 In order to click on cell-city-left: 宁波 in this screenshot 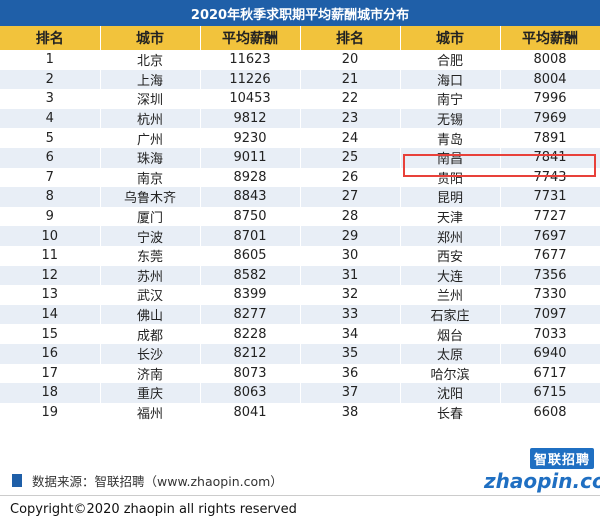, I will do `click(150, 236)`.